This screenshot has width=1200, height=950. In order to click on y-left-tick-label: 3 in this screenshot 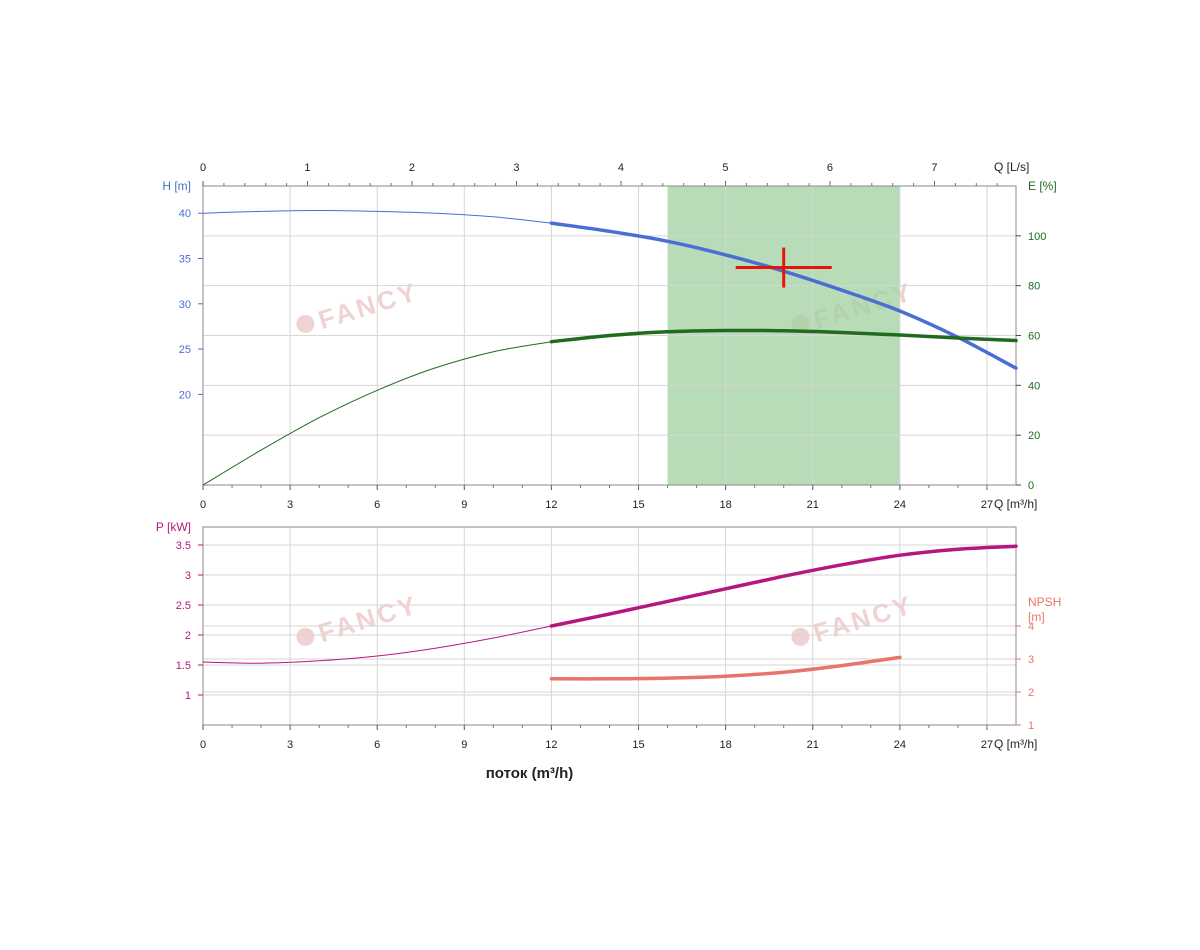, I will do `click(188, 576)`.